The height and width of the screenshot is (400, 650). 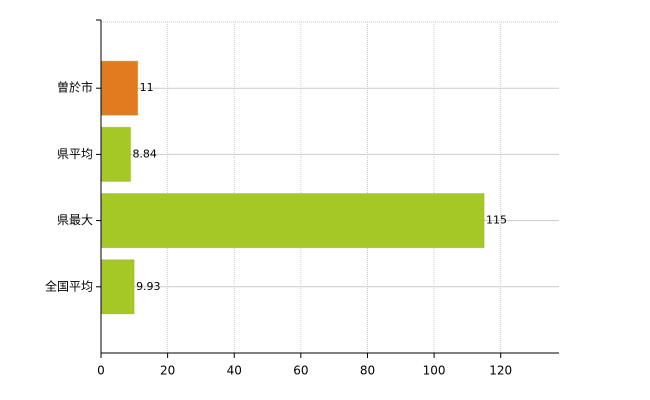 I want to click on y-tick-label: 県平均, so click(x=75, y=154).